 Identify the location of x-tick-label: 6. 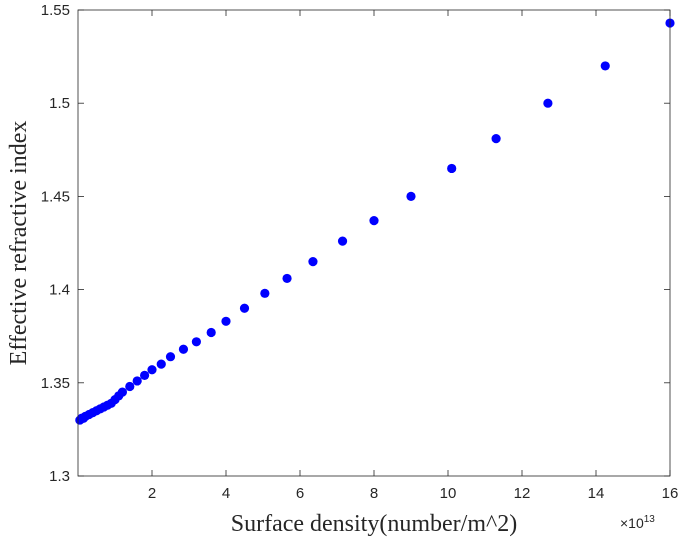
(300, 493).